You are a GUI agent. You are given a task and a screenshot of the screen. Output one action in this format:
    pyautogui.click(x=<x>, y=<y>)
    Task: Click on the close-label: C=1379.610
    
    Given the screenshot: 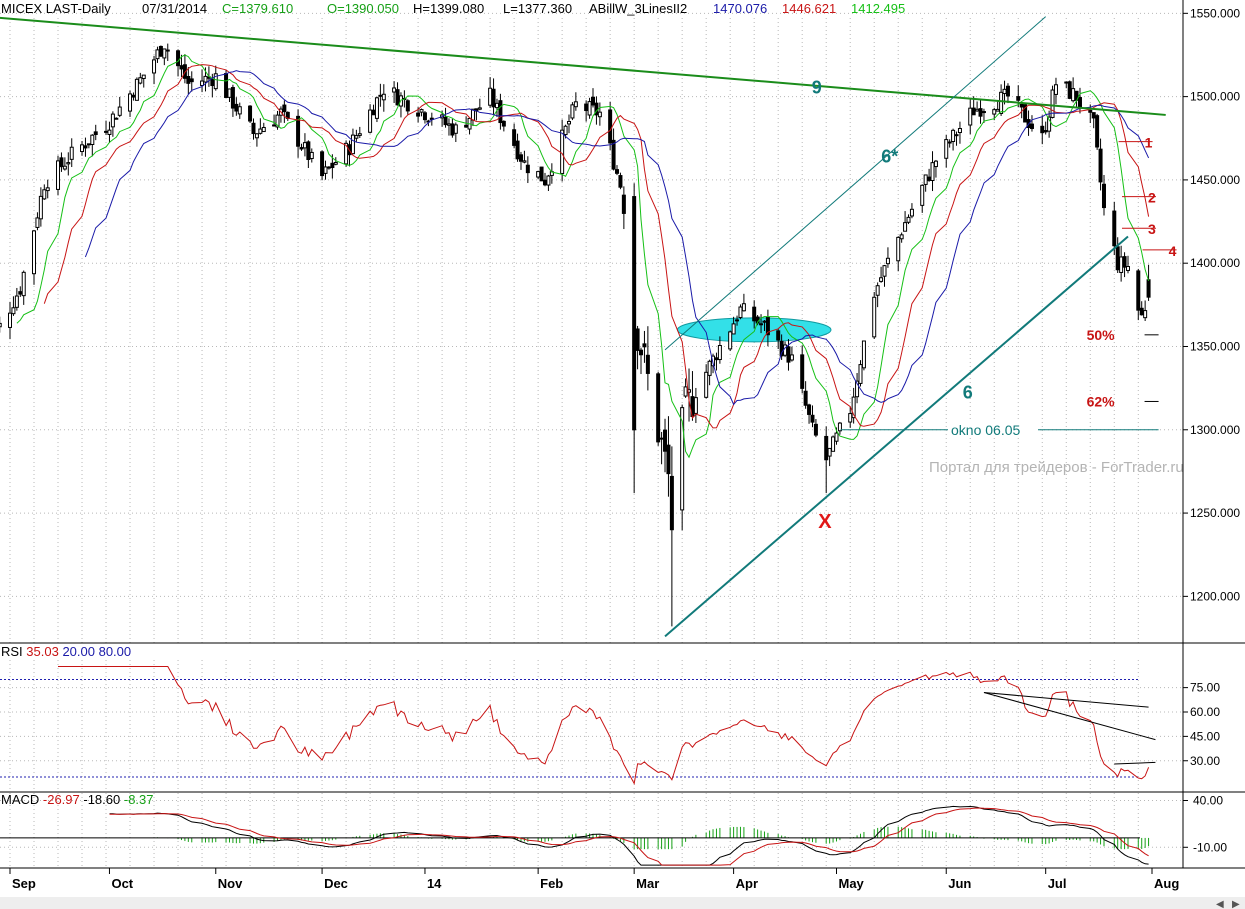 What is the action you would take?
    pyautogui.click(x=258, y=8)
    